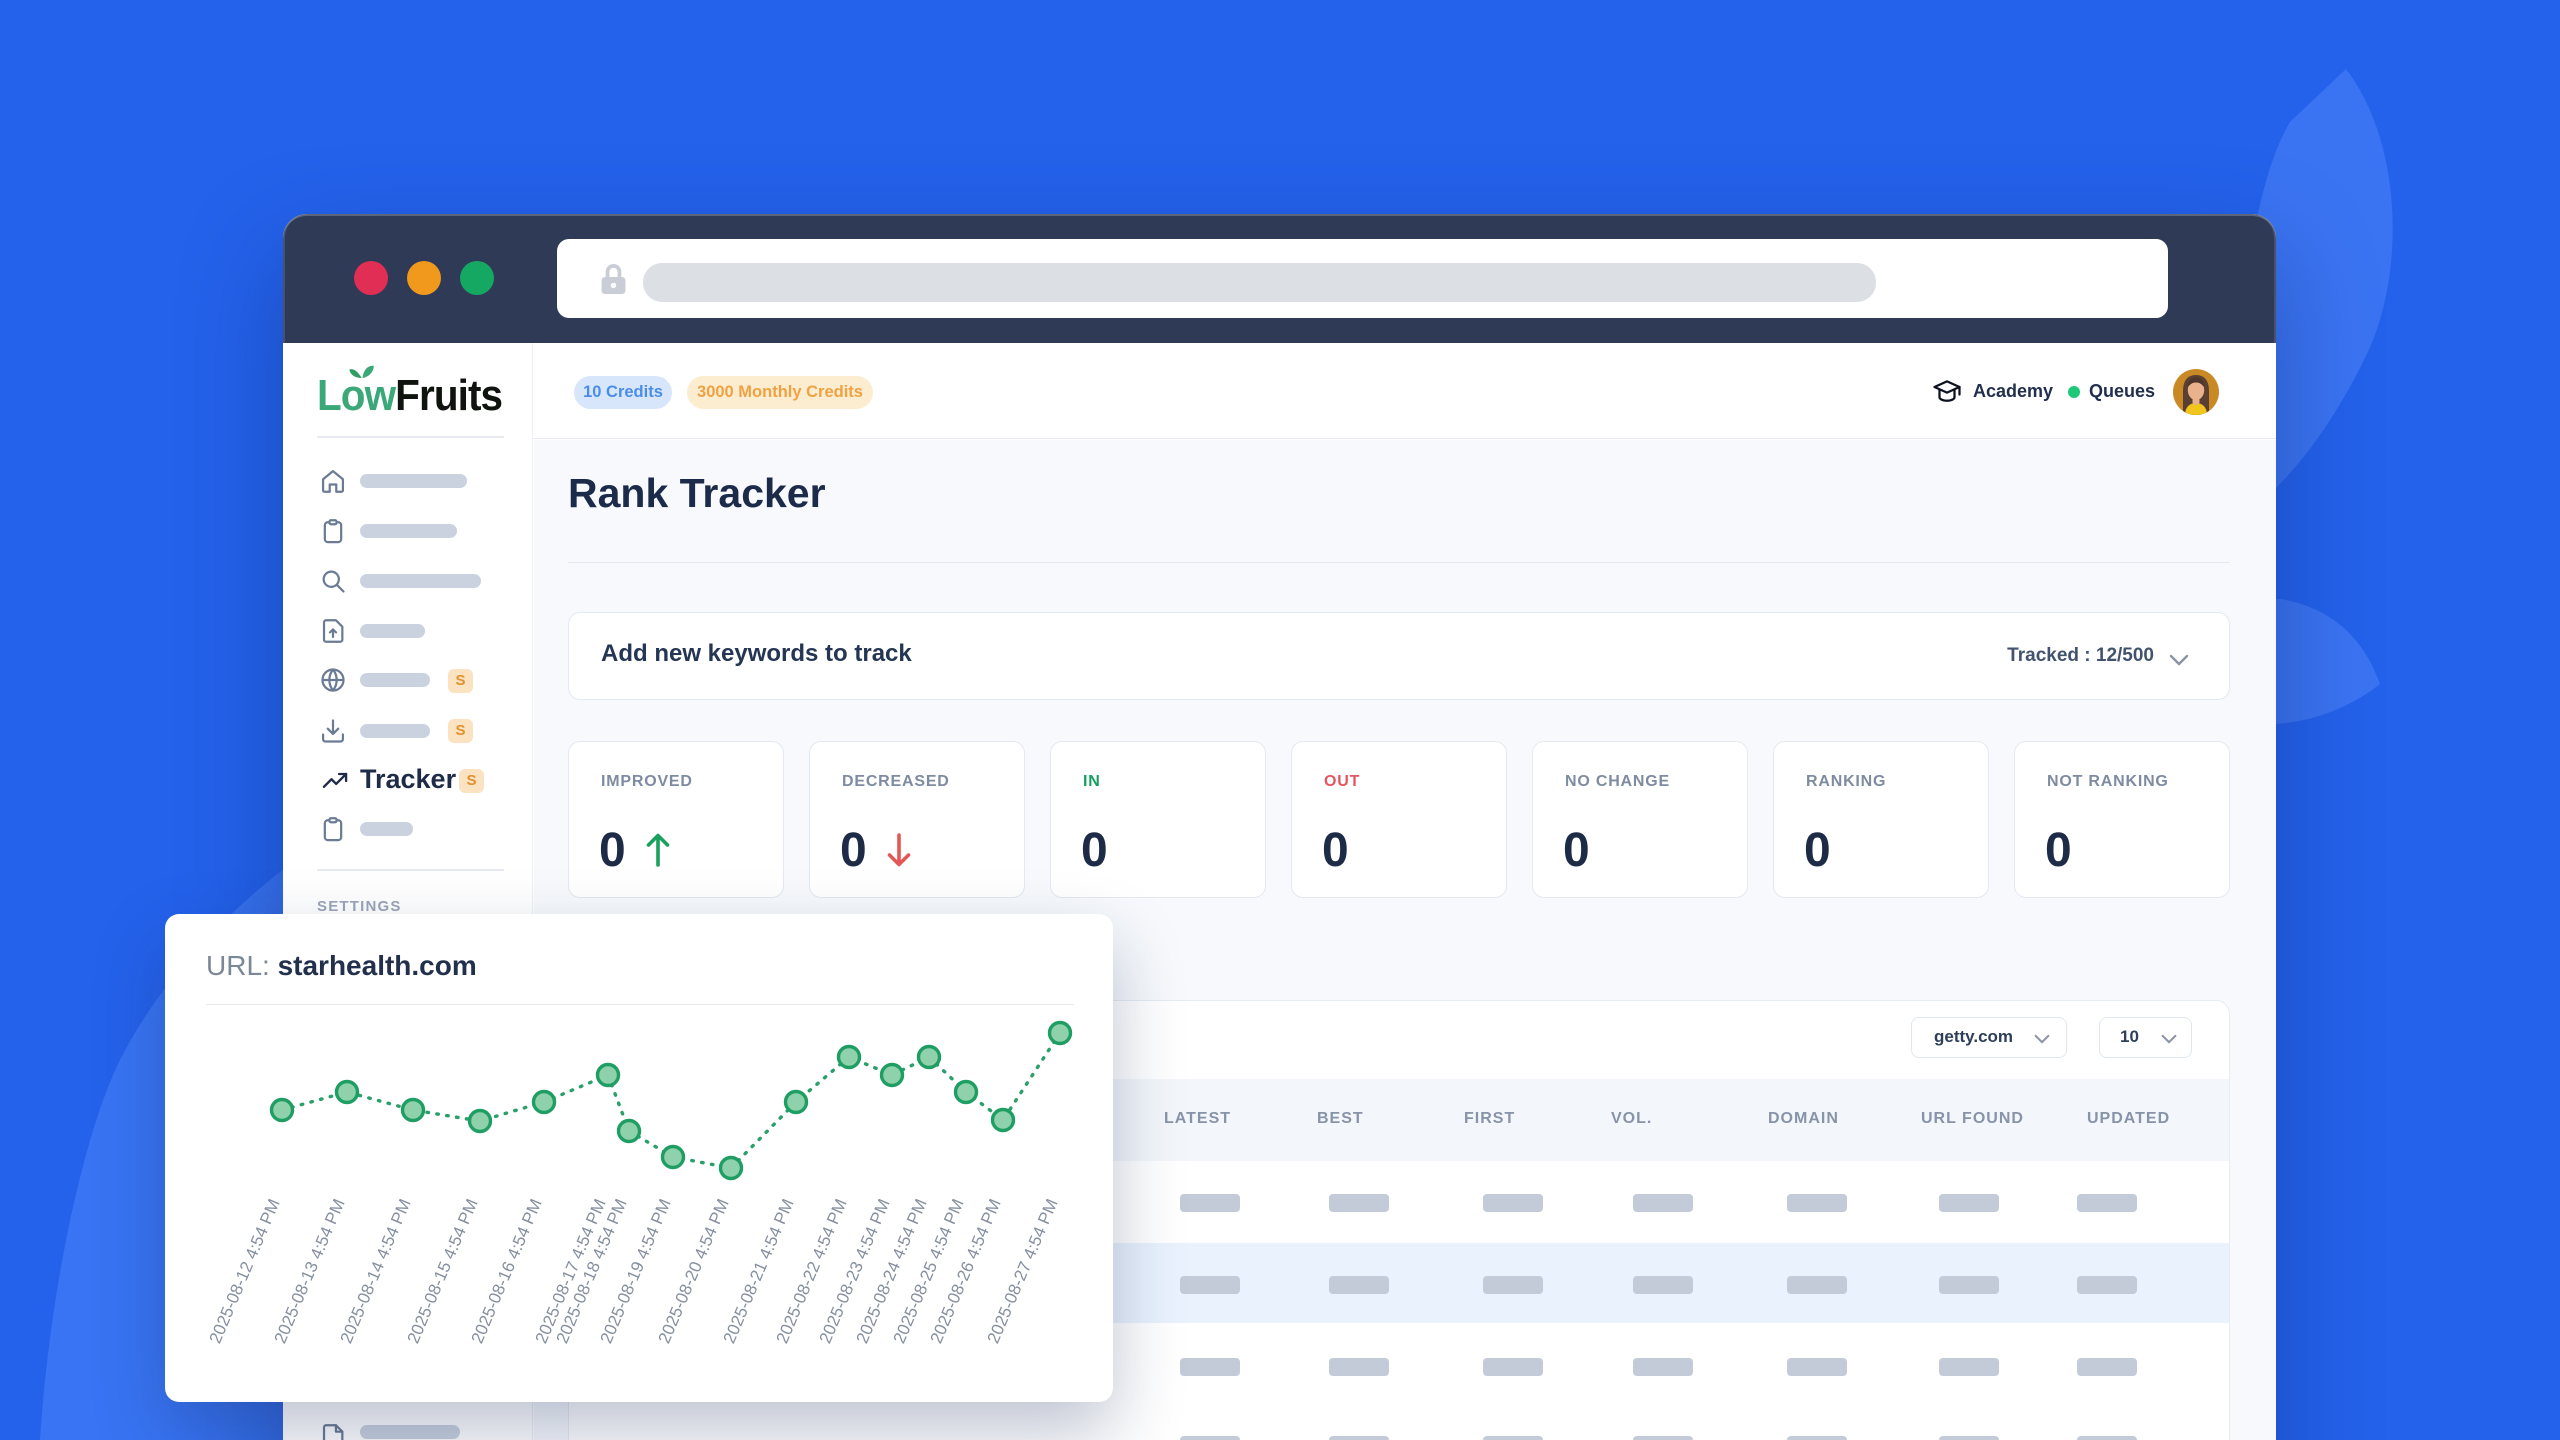  I want to click on svg-text: 2025-08-14 4:54 PM, so click(376, 1271).